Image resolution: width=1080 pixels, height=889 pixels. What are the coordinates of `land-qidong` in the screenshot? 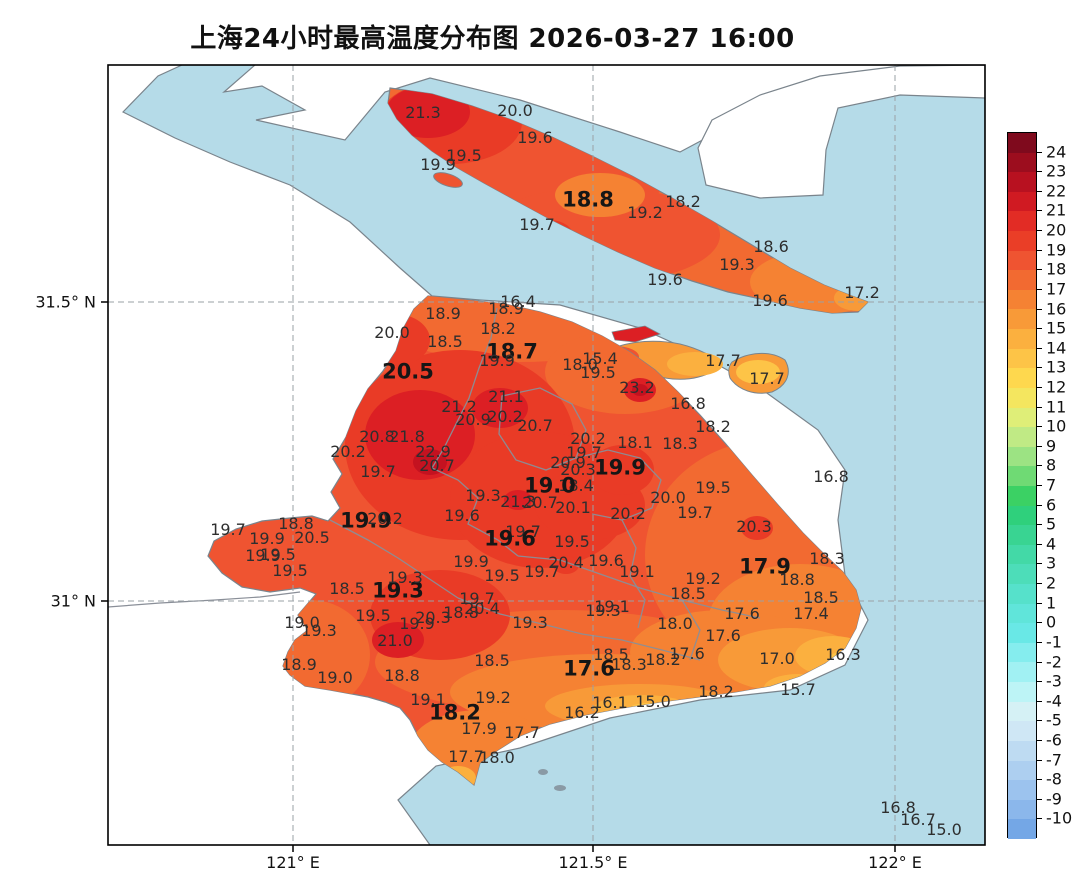 It's located at (841, 132).